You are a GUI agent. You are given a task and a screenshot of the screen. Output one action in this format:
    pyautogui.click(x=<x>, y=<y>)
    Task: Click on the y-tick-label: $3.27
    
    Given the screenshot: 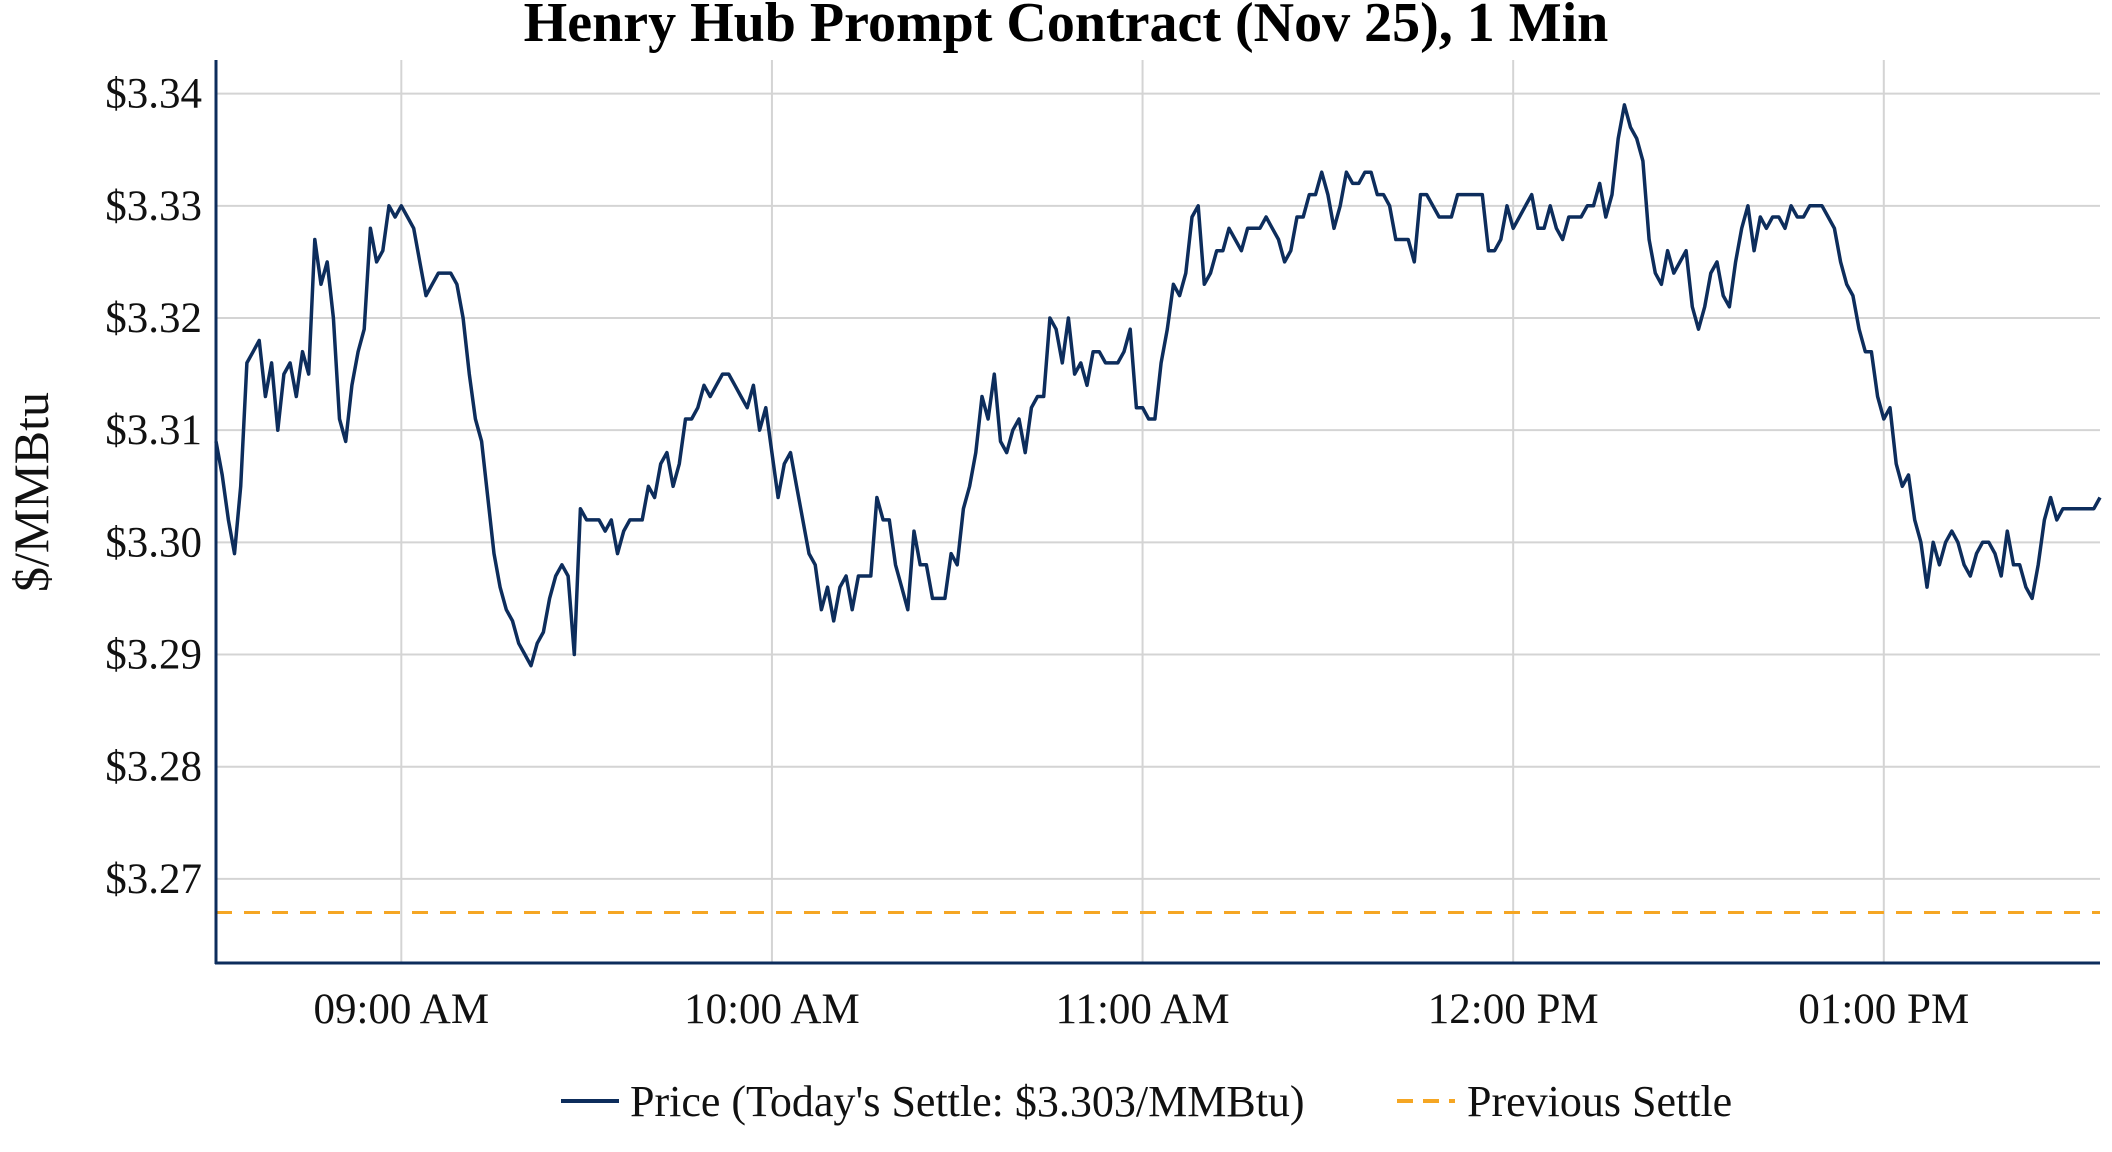 What is the action you would take?
    pyautogui.click(x=153, y=879)
    